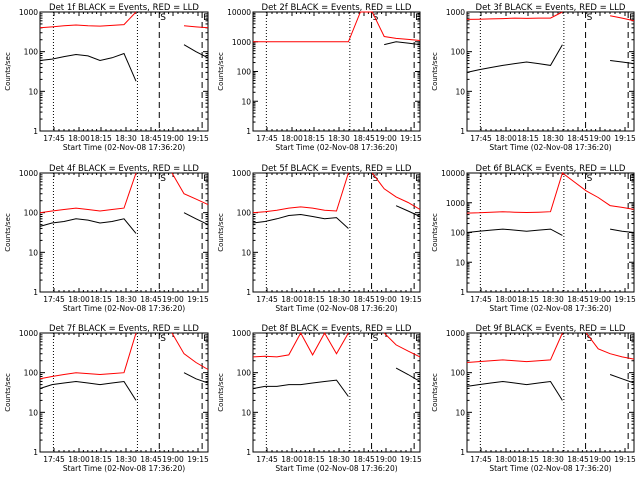  Describe the element at coordinates (337, 329) in the screenshot. I see `panel-title: Det 8f BLACK = Events, RED = LLD` at that location.